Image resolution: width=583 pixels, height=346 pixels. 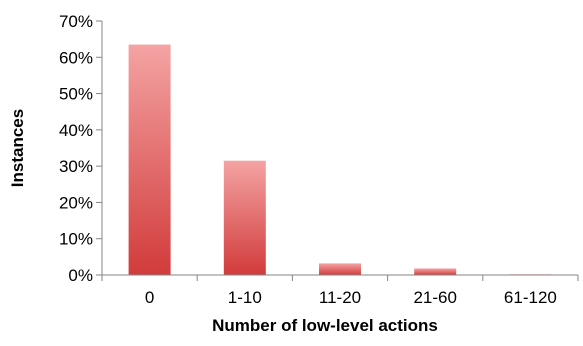 What do you see at coordinates (76, 57) in the screenshot?
I see `y-tick-label: 60%` at bounding box center [76, 57].